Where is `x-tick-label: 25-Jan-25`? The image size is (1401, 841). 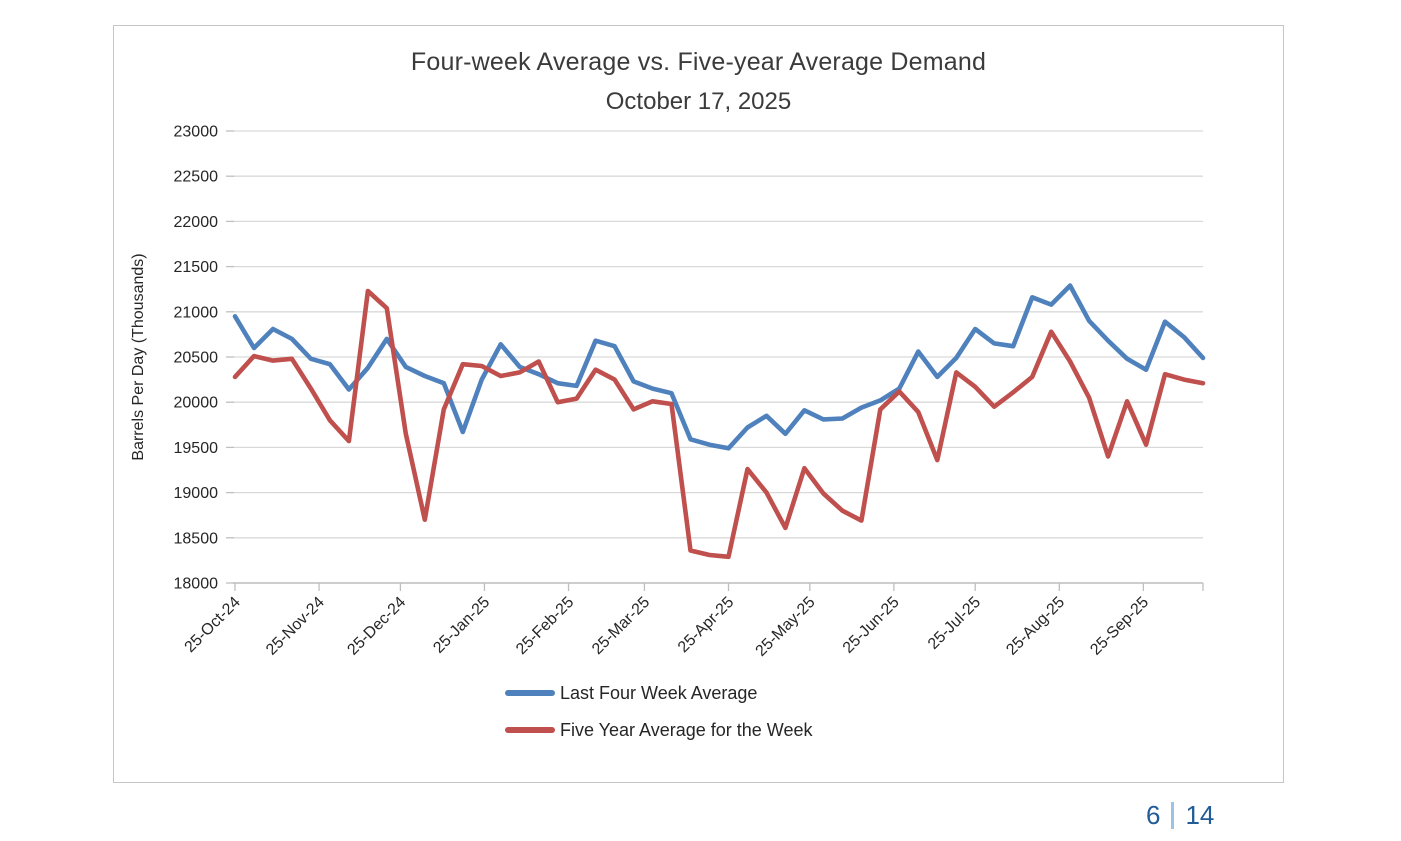 x-tick-label: 25-Jan-25 is located at coordinates (461, 625).